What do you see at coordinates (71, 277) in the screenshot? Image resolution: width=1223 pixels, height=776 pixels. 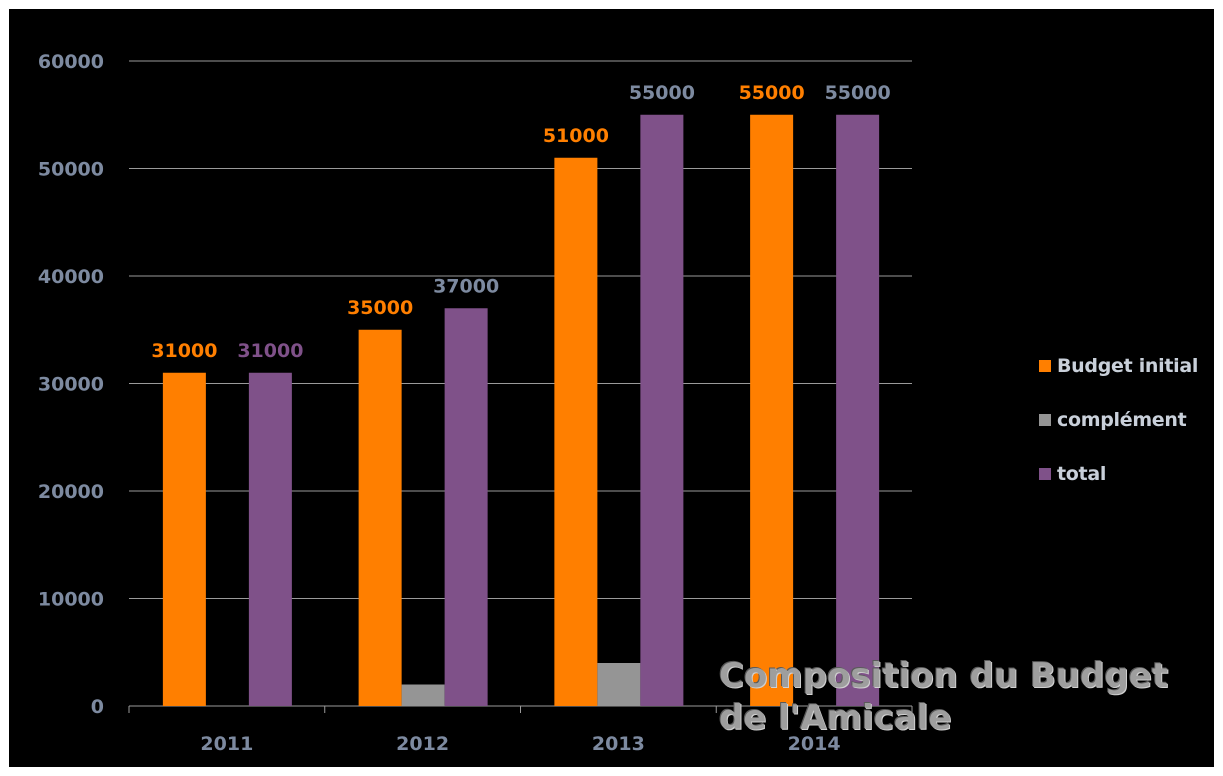 I see `y-tick-label: 40000` at bounding box center [71, 277].